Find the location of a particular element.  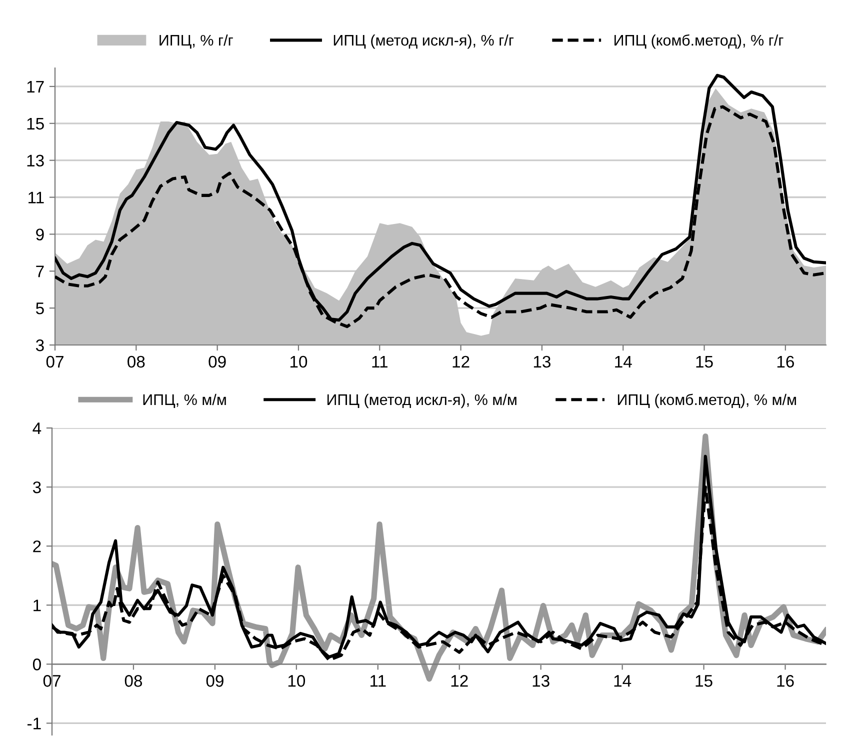

y-tick-label: 4 is located at coordinates (37, 428).